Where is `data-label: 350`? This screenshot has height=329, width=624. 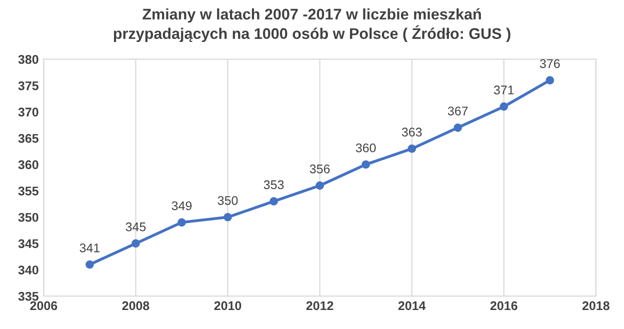
data-label: 350 is located at coordinates (228, 200).